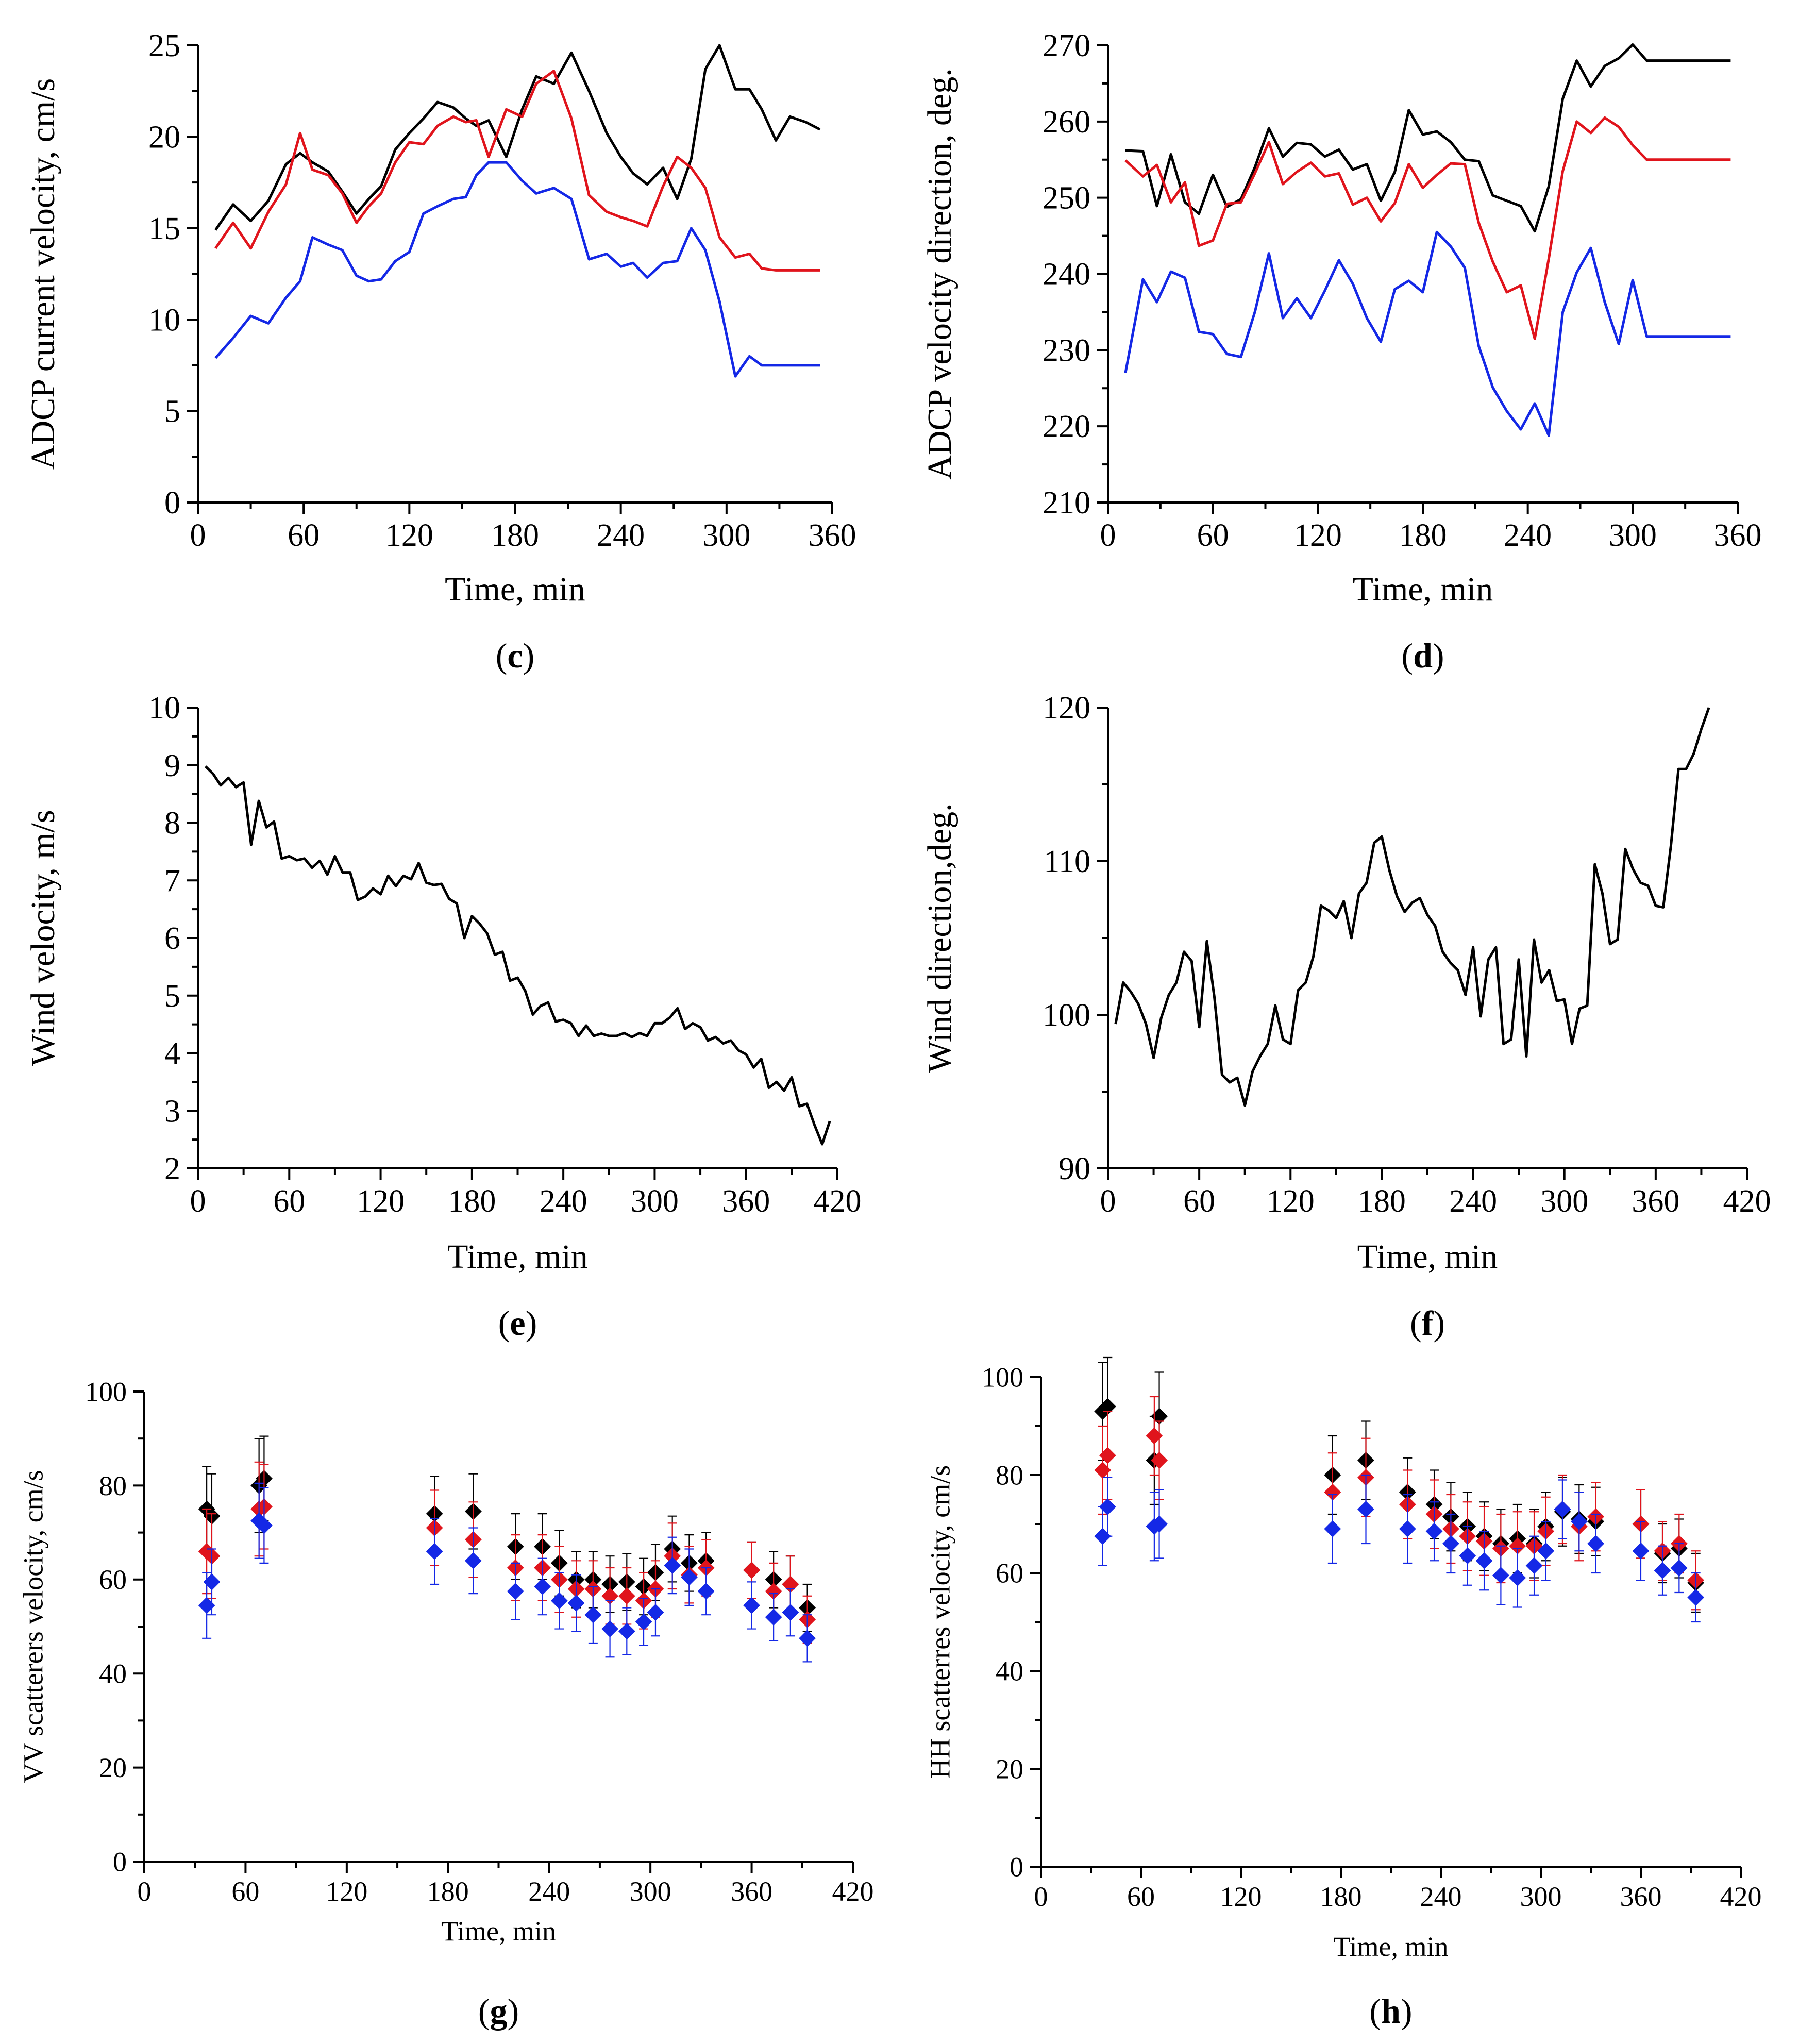 The height and width of the screenshot is (2044, 1799). Describe the element at coordinates (1066, 350) in the screenshot. I see `y-tick-label: 230` at that location.